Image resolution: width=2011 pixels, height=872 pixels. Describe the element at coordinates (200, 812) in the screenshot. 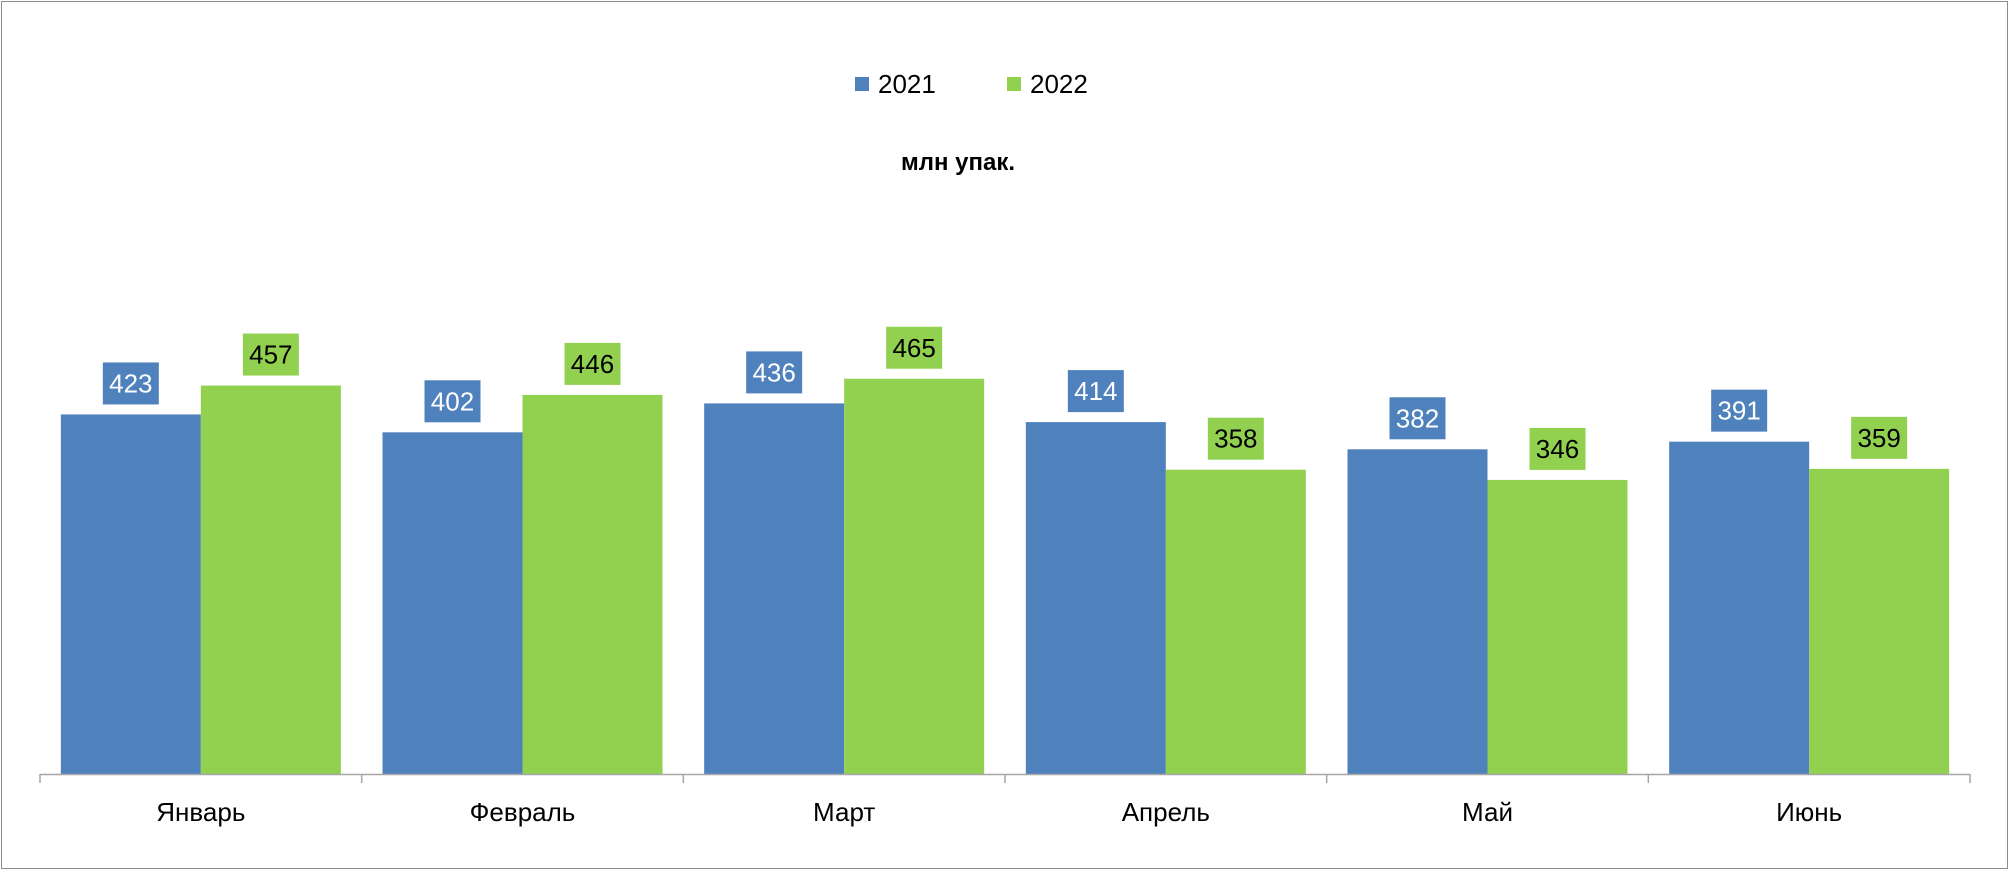

I see `category-label-1: Январь` at that location.